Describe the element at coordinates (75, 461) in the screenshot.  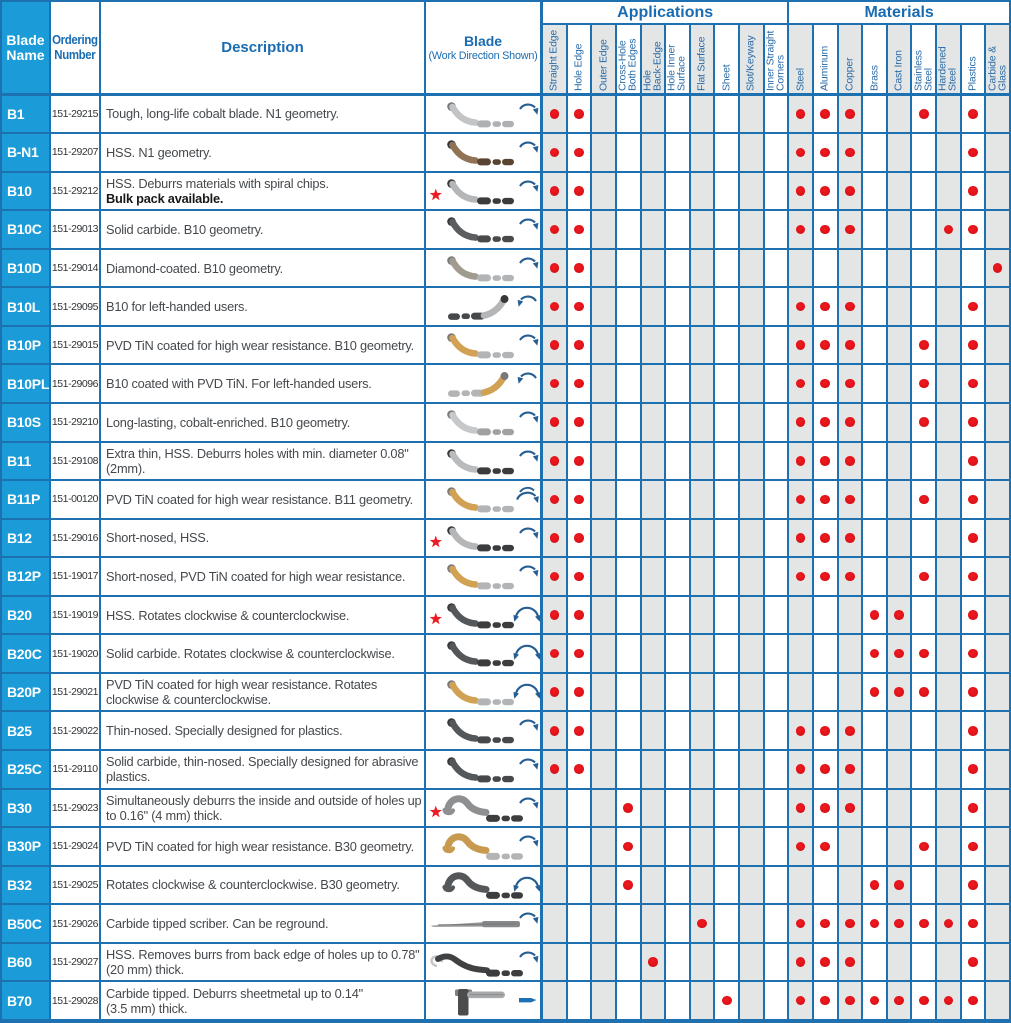
I see `ordering-number: 151-29108` at that location.